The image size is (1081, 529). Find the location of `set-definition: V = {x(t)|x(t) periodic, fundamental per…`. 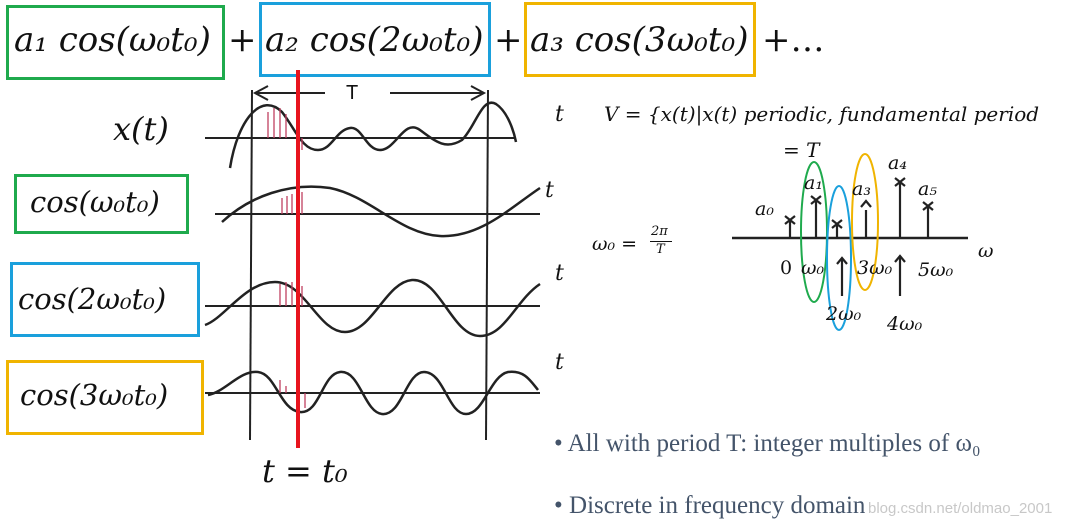

set-definition: V = {x(t)|x(t) periodic, fundamental per… is located at coordinates (822, 114).